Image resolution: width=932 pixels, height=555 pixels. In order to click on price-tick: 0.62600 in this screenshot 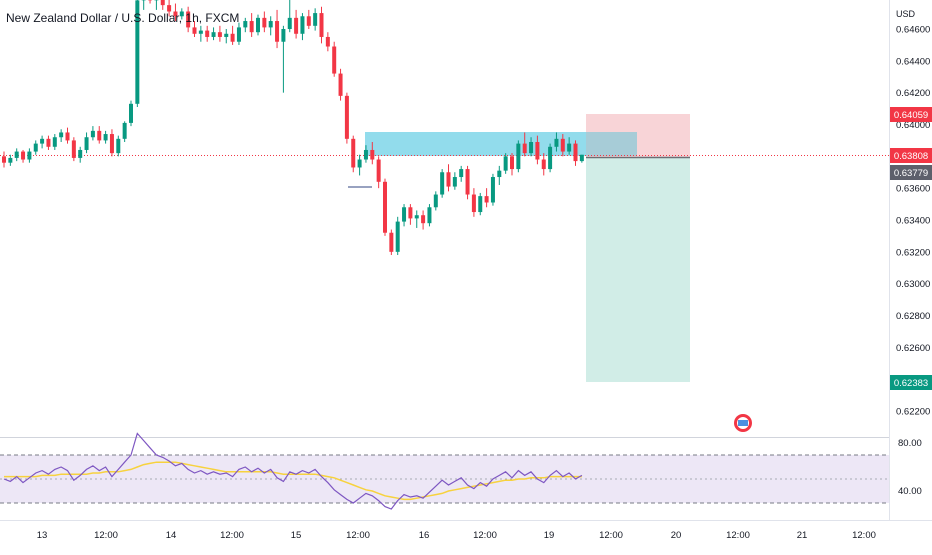, I will do `click(913, 348)`.